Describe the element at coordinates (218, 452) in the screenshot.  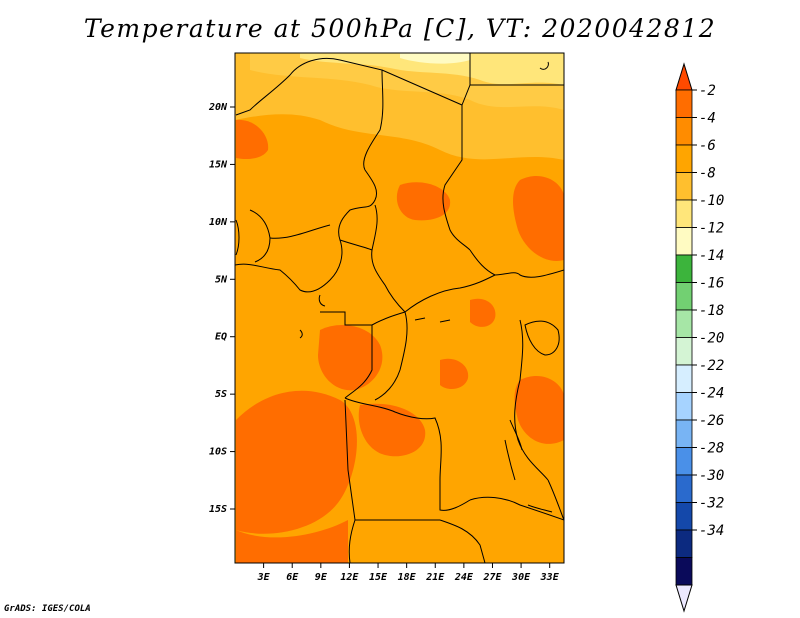
I see `y-tick-label: 10S` at that location.